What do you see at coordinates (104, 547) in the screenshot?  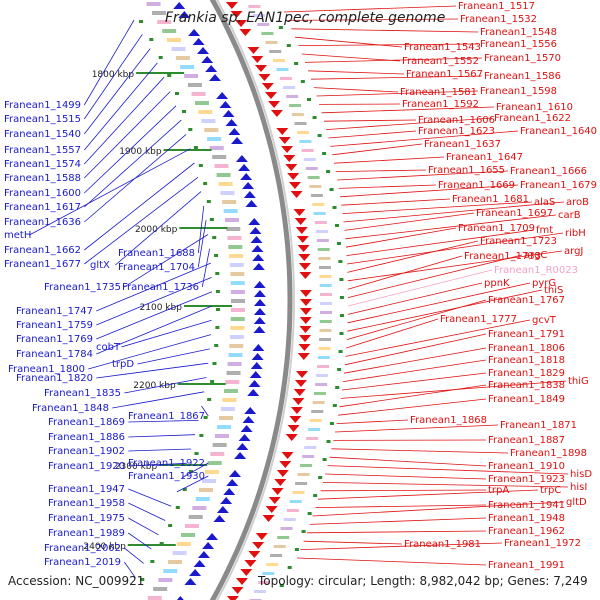 I see `kbp-scale-label: 2400 kbp` at bounding box center [104, 547].